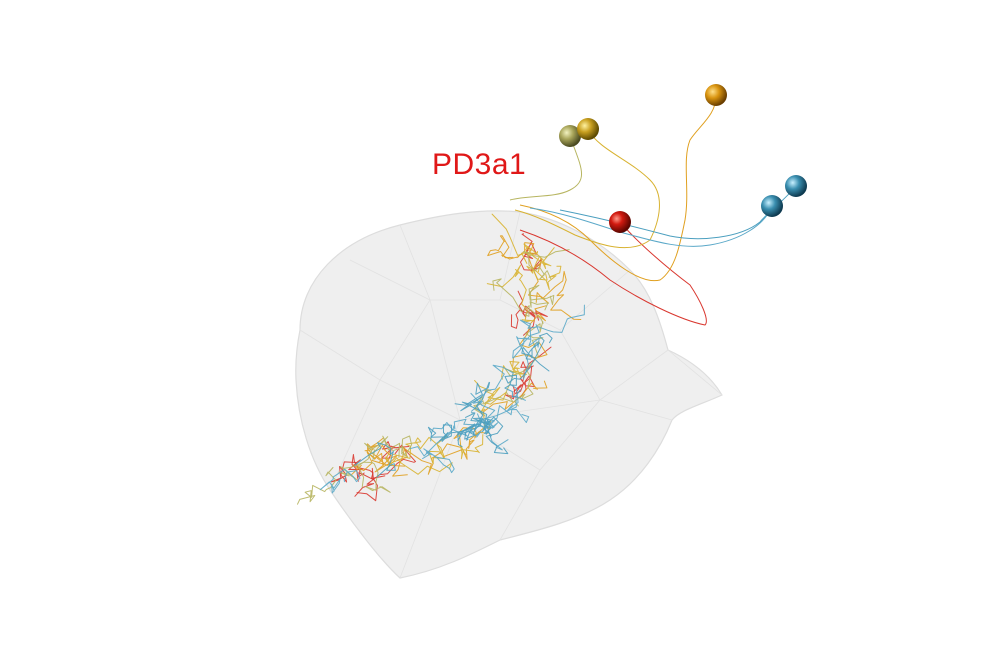 This screenshot has width=1000, height=648. Describe the element at coordinates (716, 95) in the screenshot. I see `soma-orange` at that location.